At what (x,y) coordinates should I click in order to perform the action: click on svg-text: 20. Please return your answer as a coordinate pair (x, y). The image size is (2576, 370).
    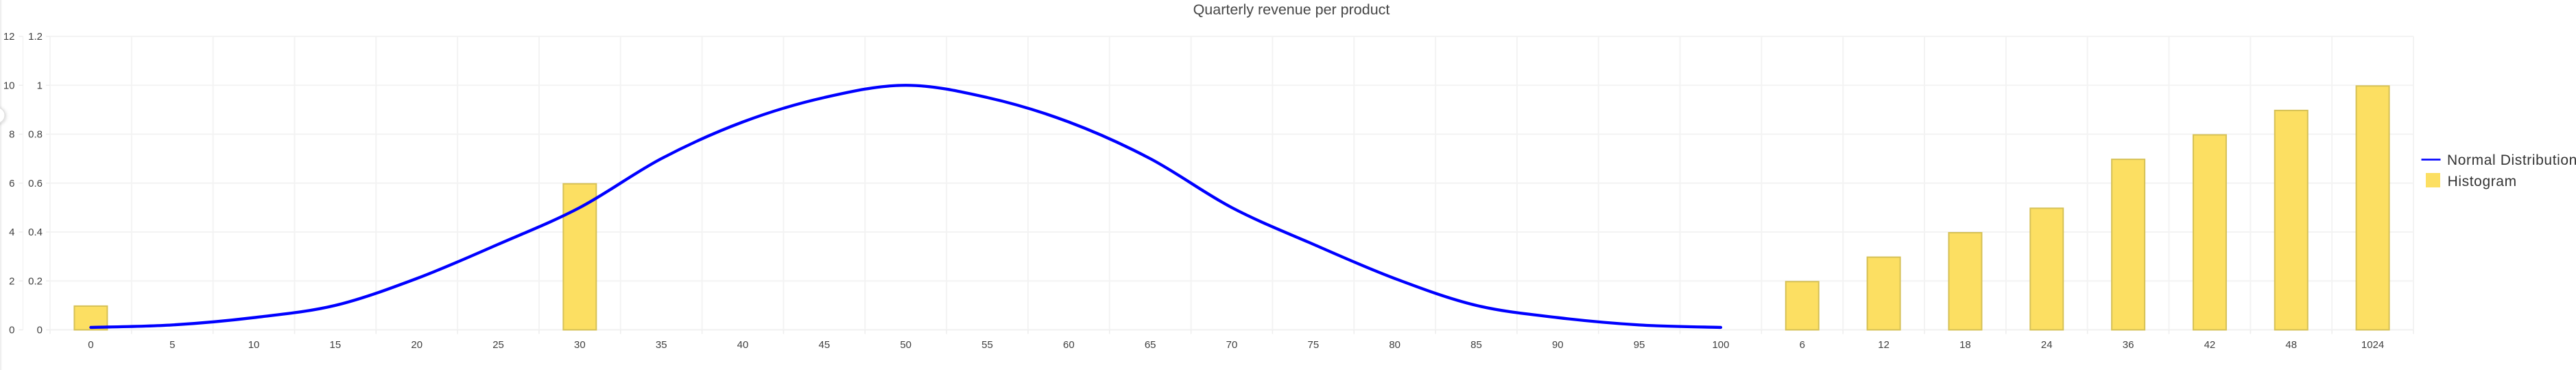
    Looking at the image, I should click on (416, 345).